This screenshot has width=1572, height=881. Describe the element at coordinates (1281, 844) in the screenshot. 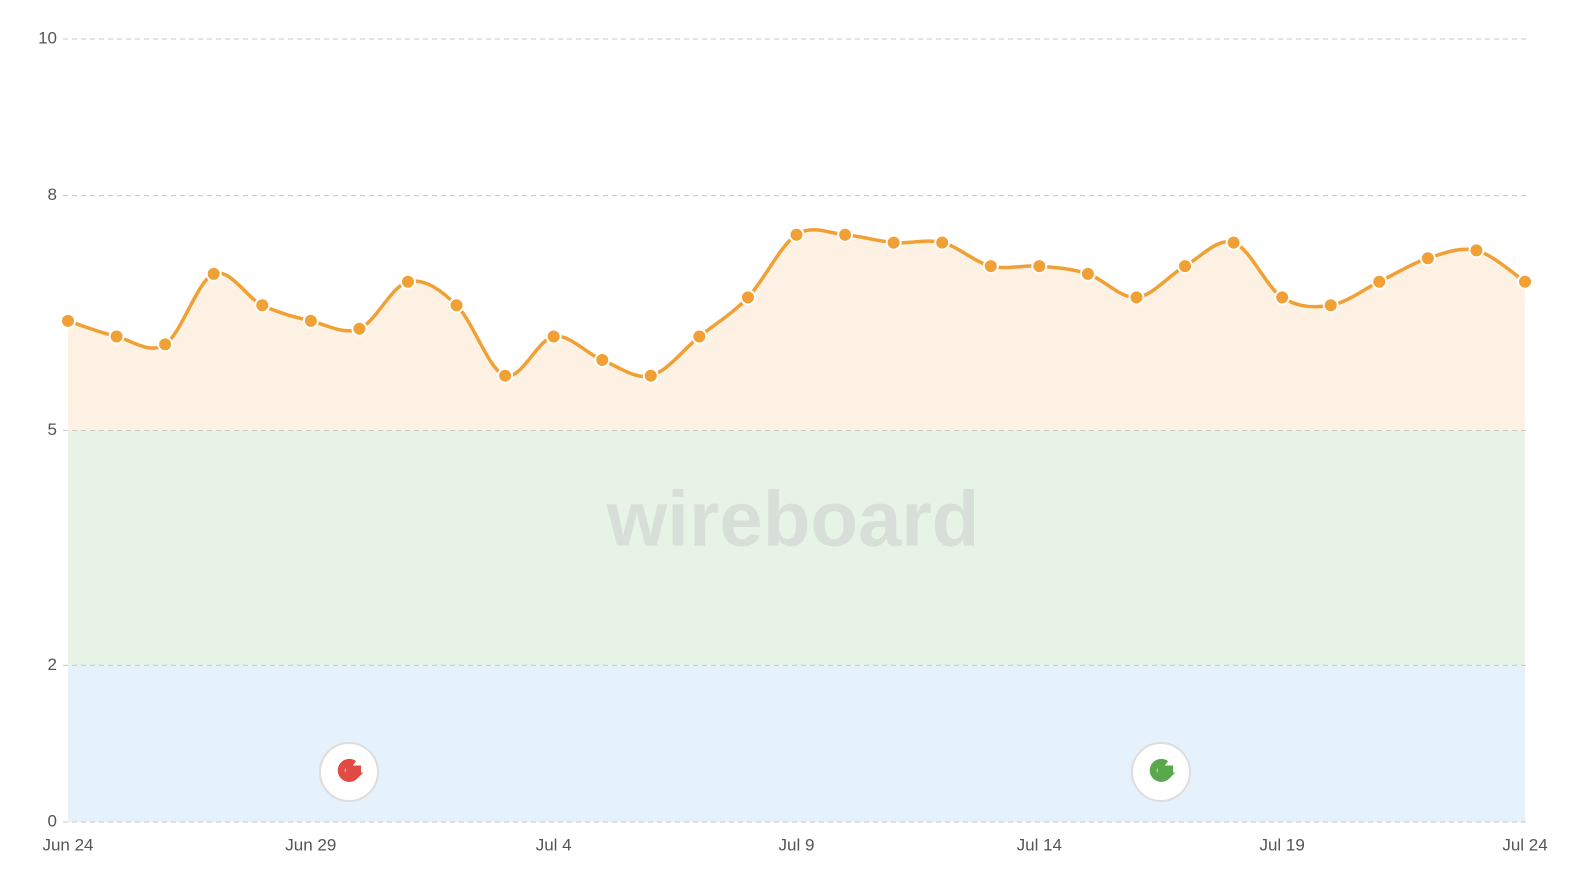

I see `x-tick-label: Jul 19` at that location.